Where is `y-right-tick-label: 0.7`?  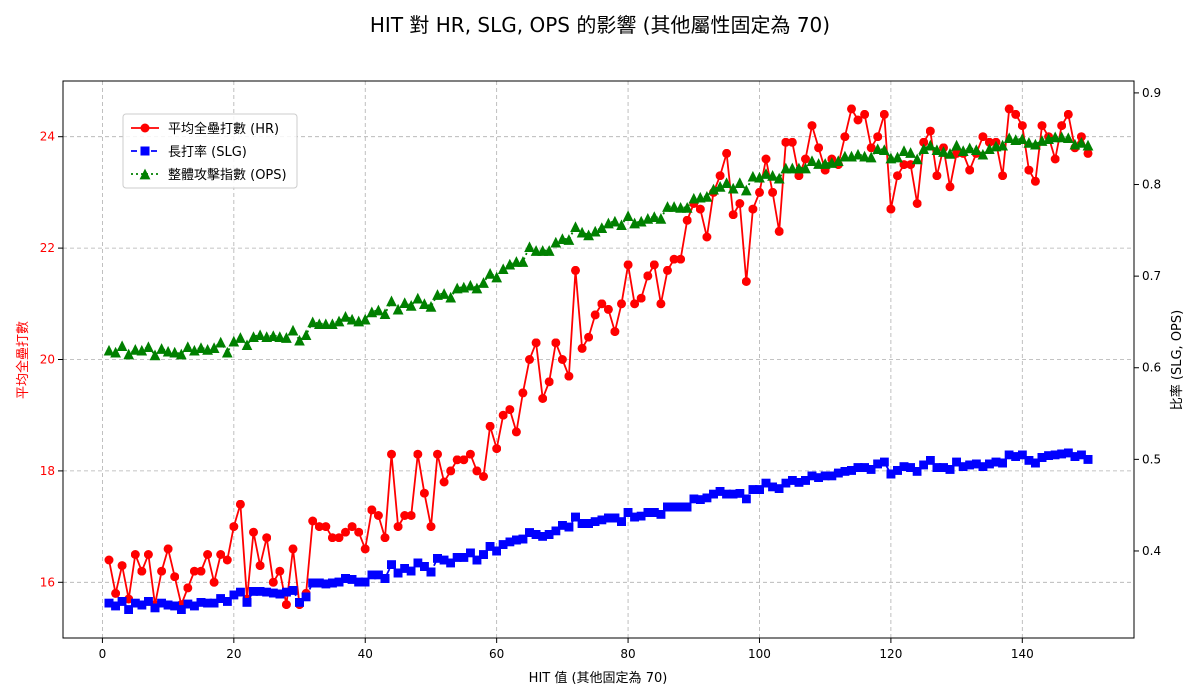 y-right-tick-label: 0.7 is located at coordinates (1151, 276).